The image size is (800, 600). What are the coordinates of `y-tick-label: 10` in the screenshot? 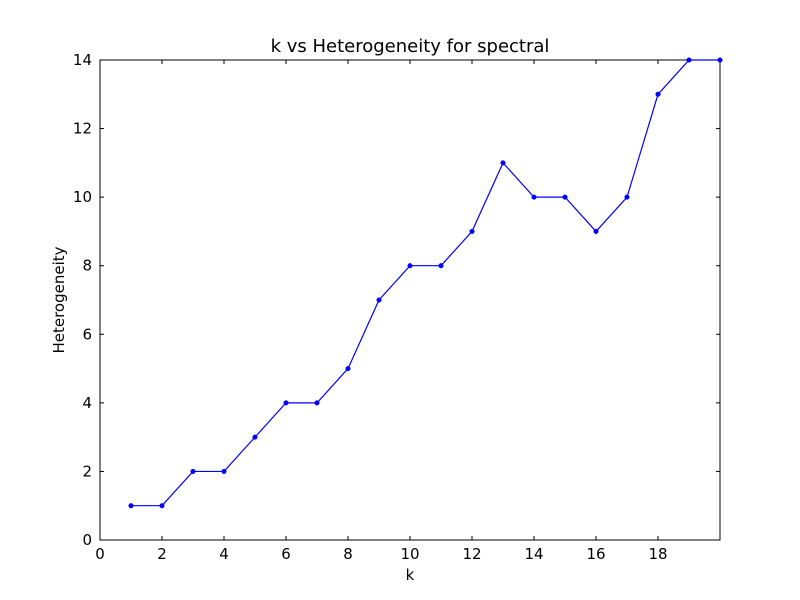 It's located at (82, 197).